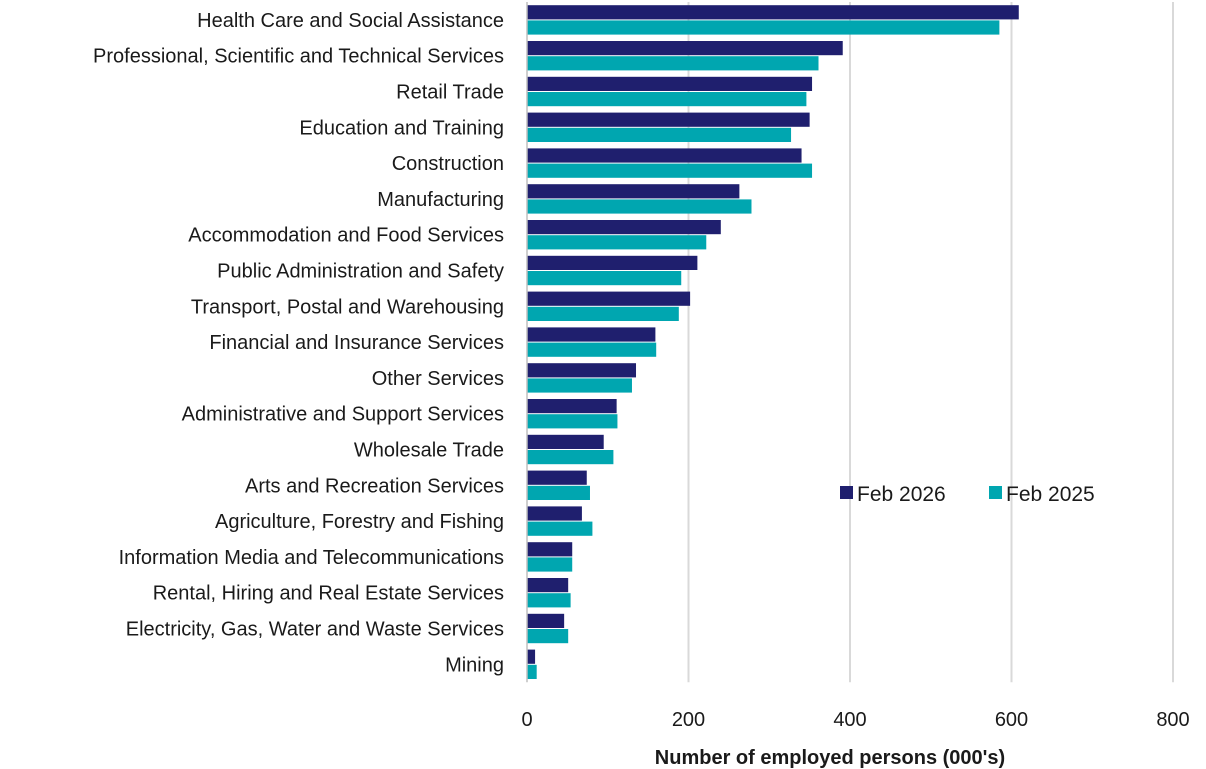  I want to click on bar-financial-and-insurance-services-feb-2025, so click(592, 349).